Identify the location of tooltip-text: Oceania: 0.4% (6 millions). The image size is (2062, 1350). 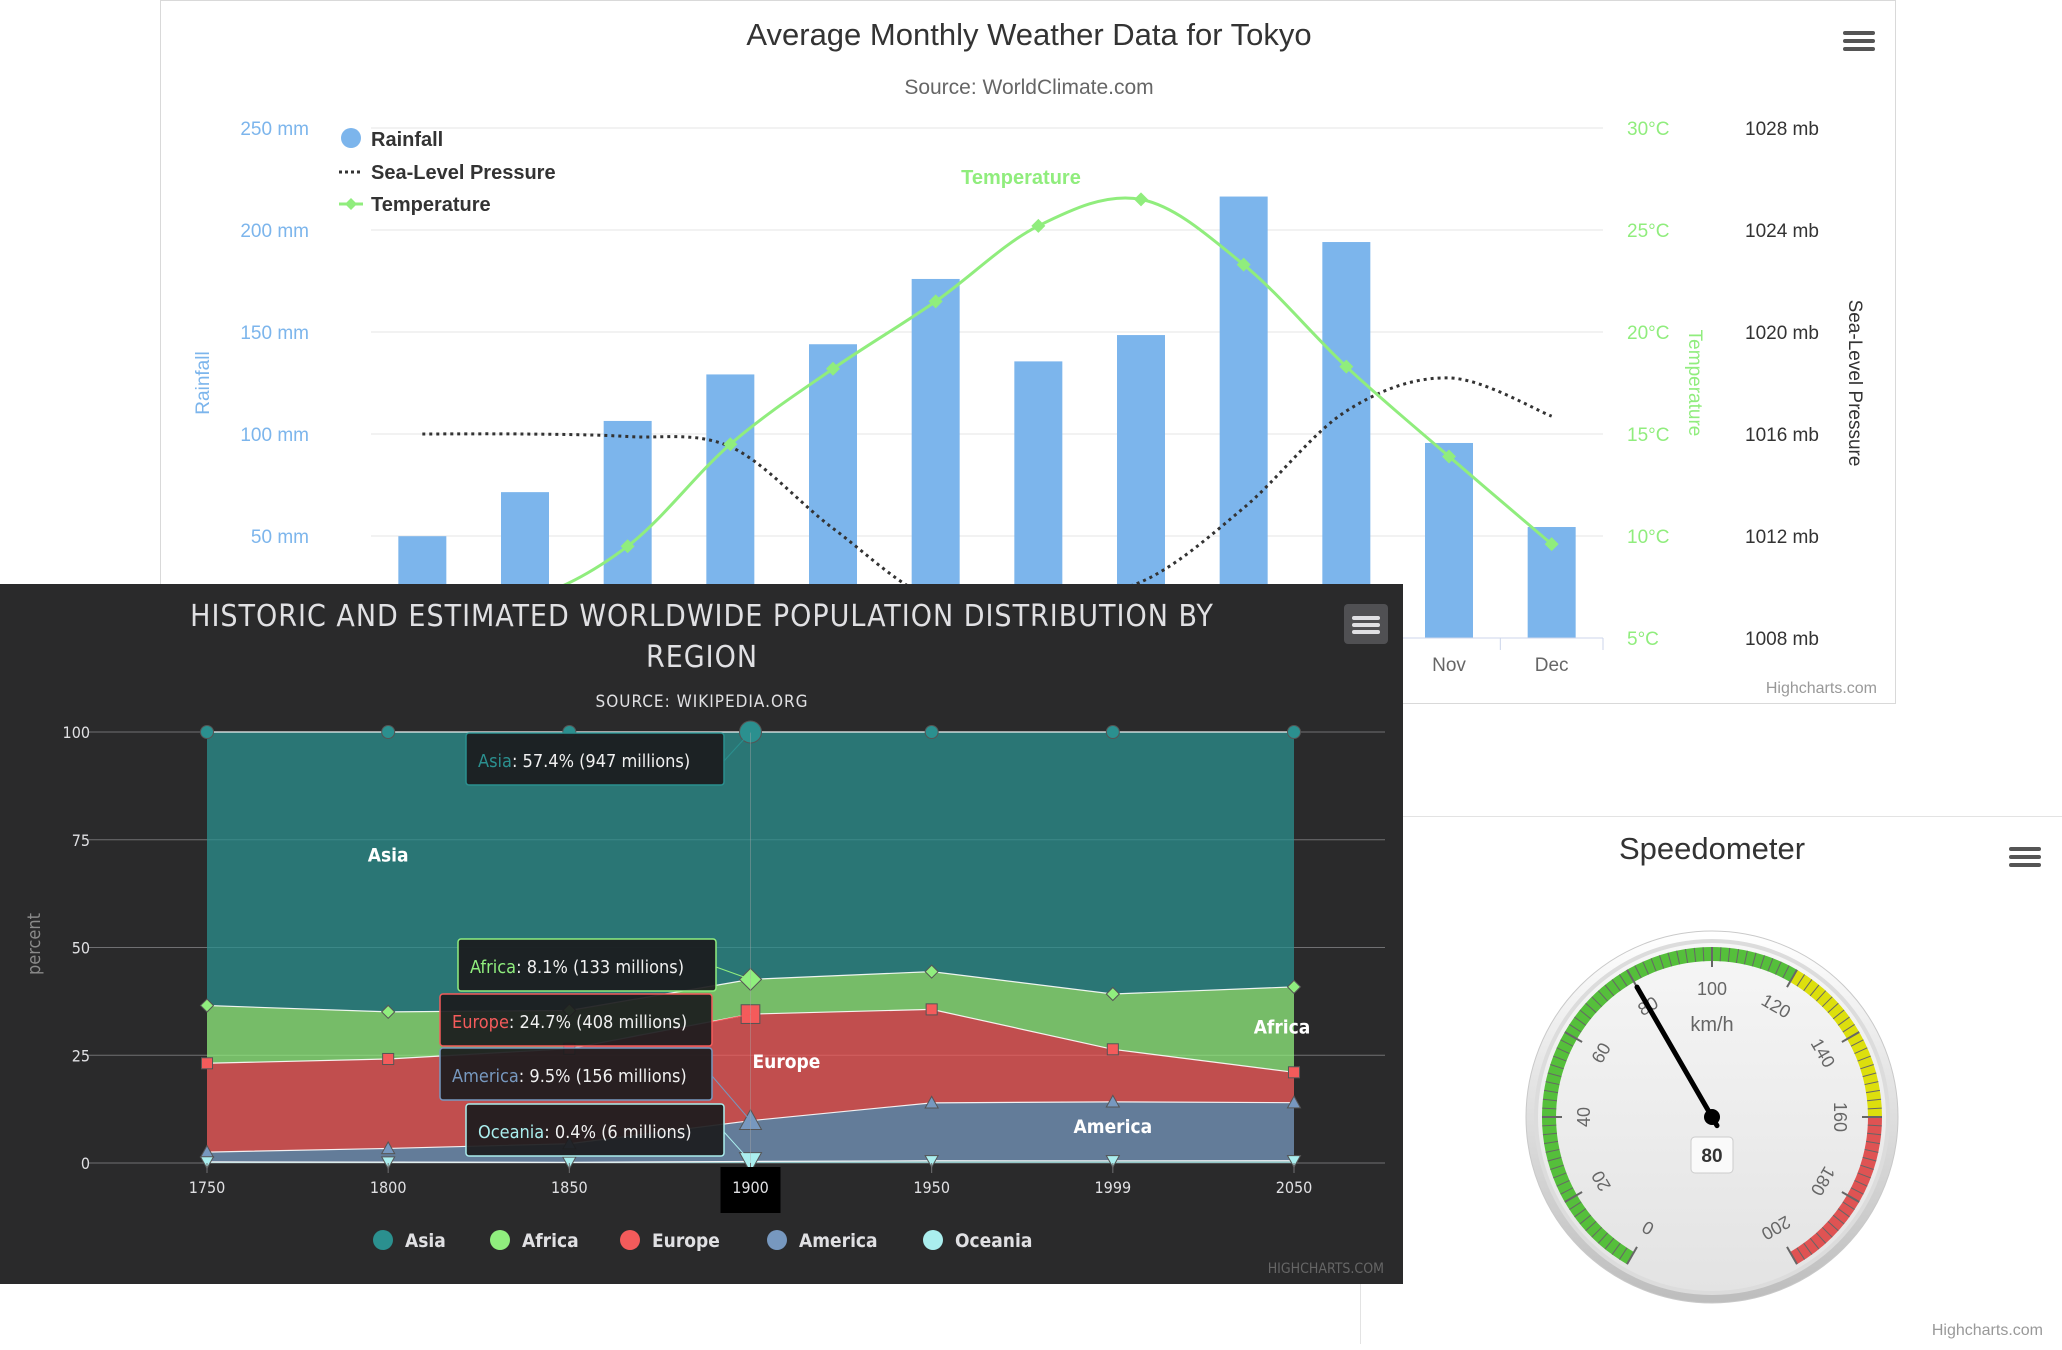
(585, 1132).